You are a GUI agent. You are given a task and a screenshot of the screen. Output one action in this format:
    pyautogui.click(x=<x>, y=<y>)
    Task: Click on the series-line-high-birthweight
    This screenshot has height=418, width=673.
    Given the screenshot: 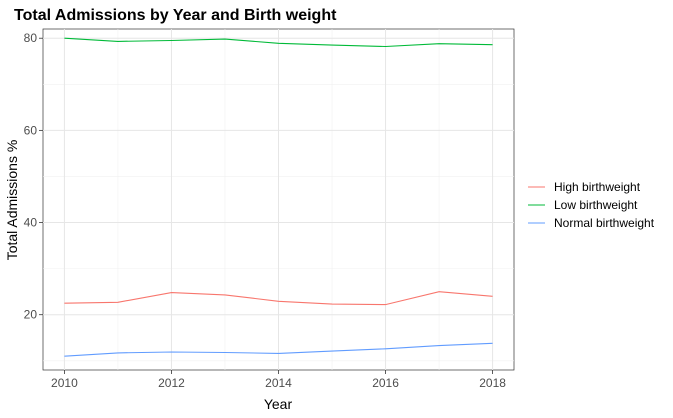 What is the action you would take?
    pyautogui.click(x=278, y=298)
    